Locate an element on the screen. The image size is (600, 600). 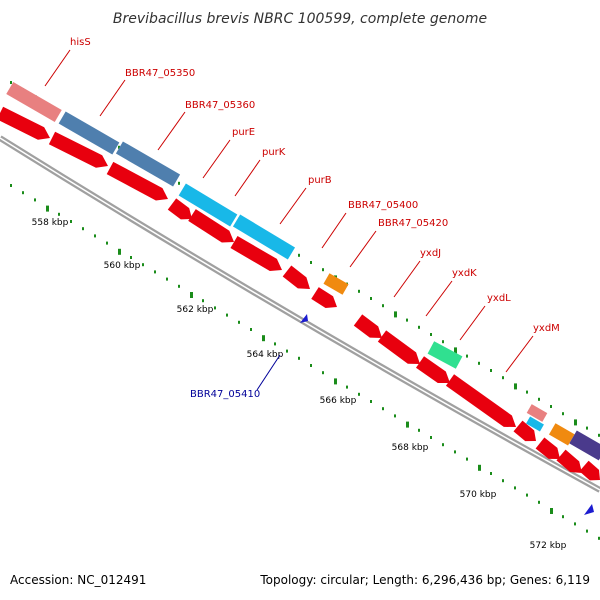
tick-label: 572 kbp is located at coordinates (548, 546).